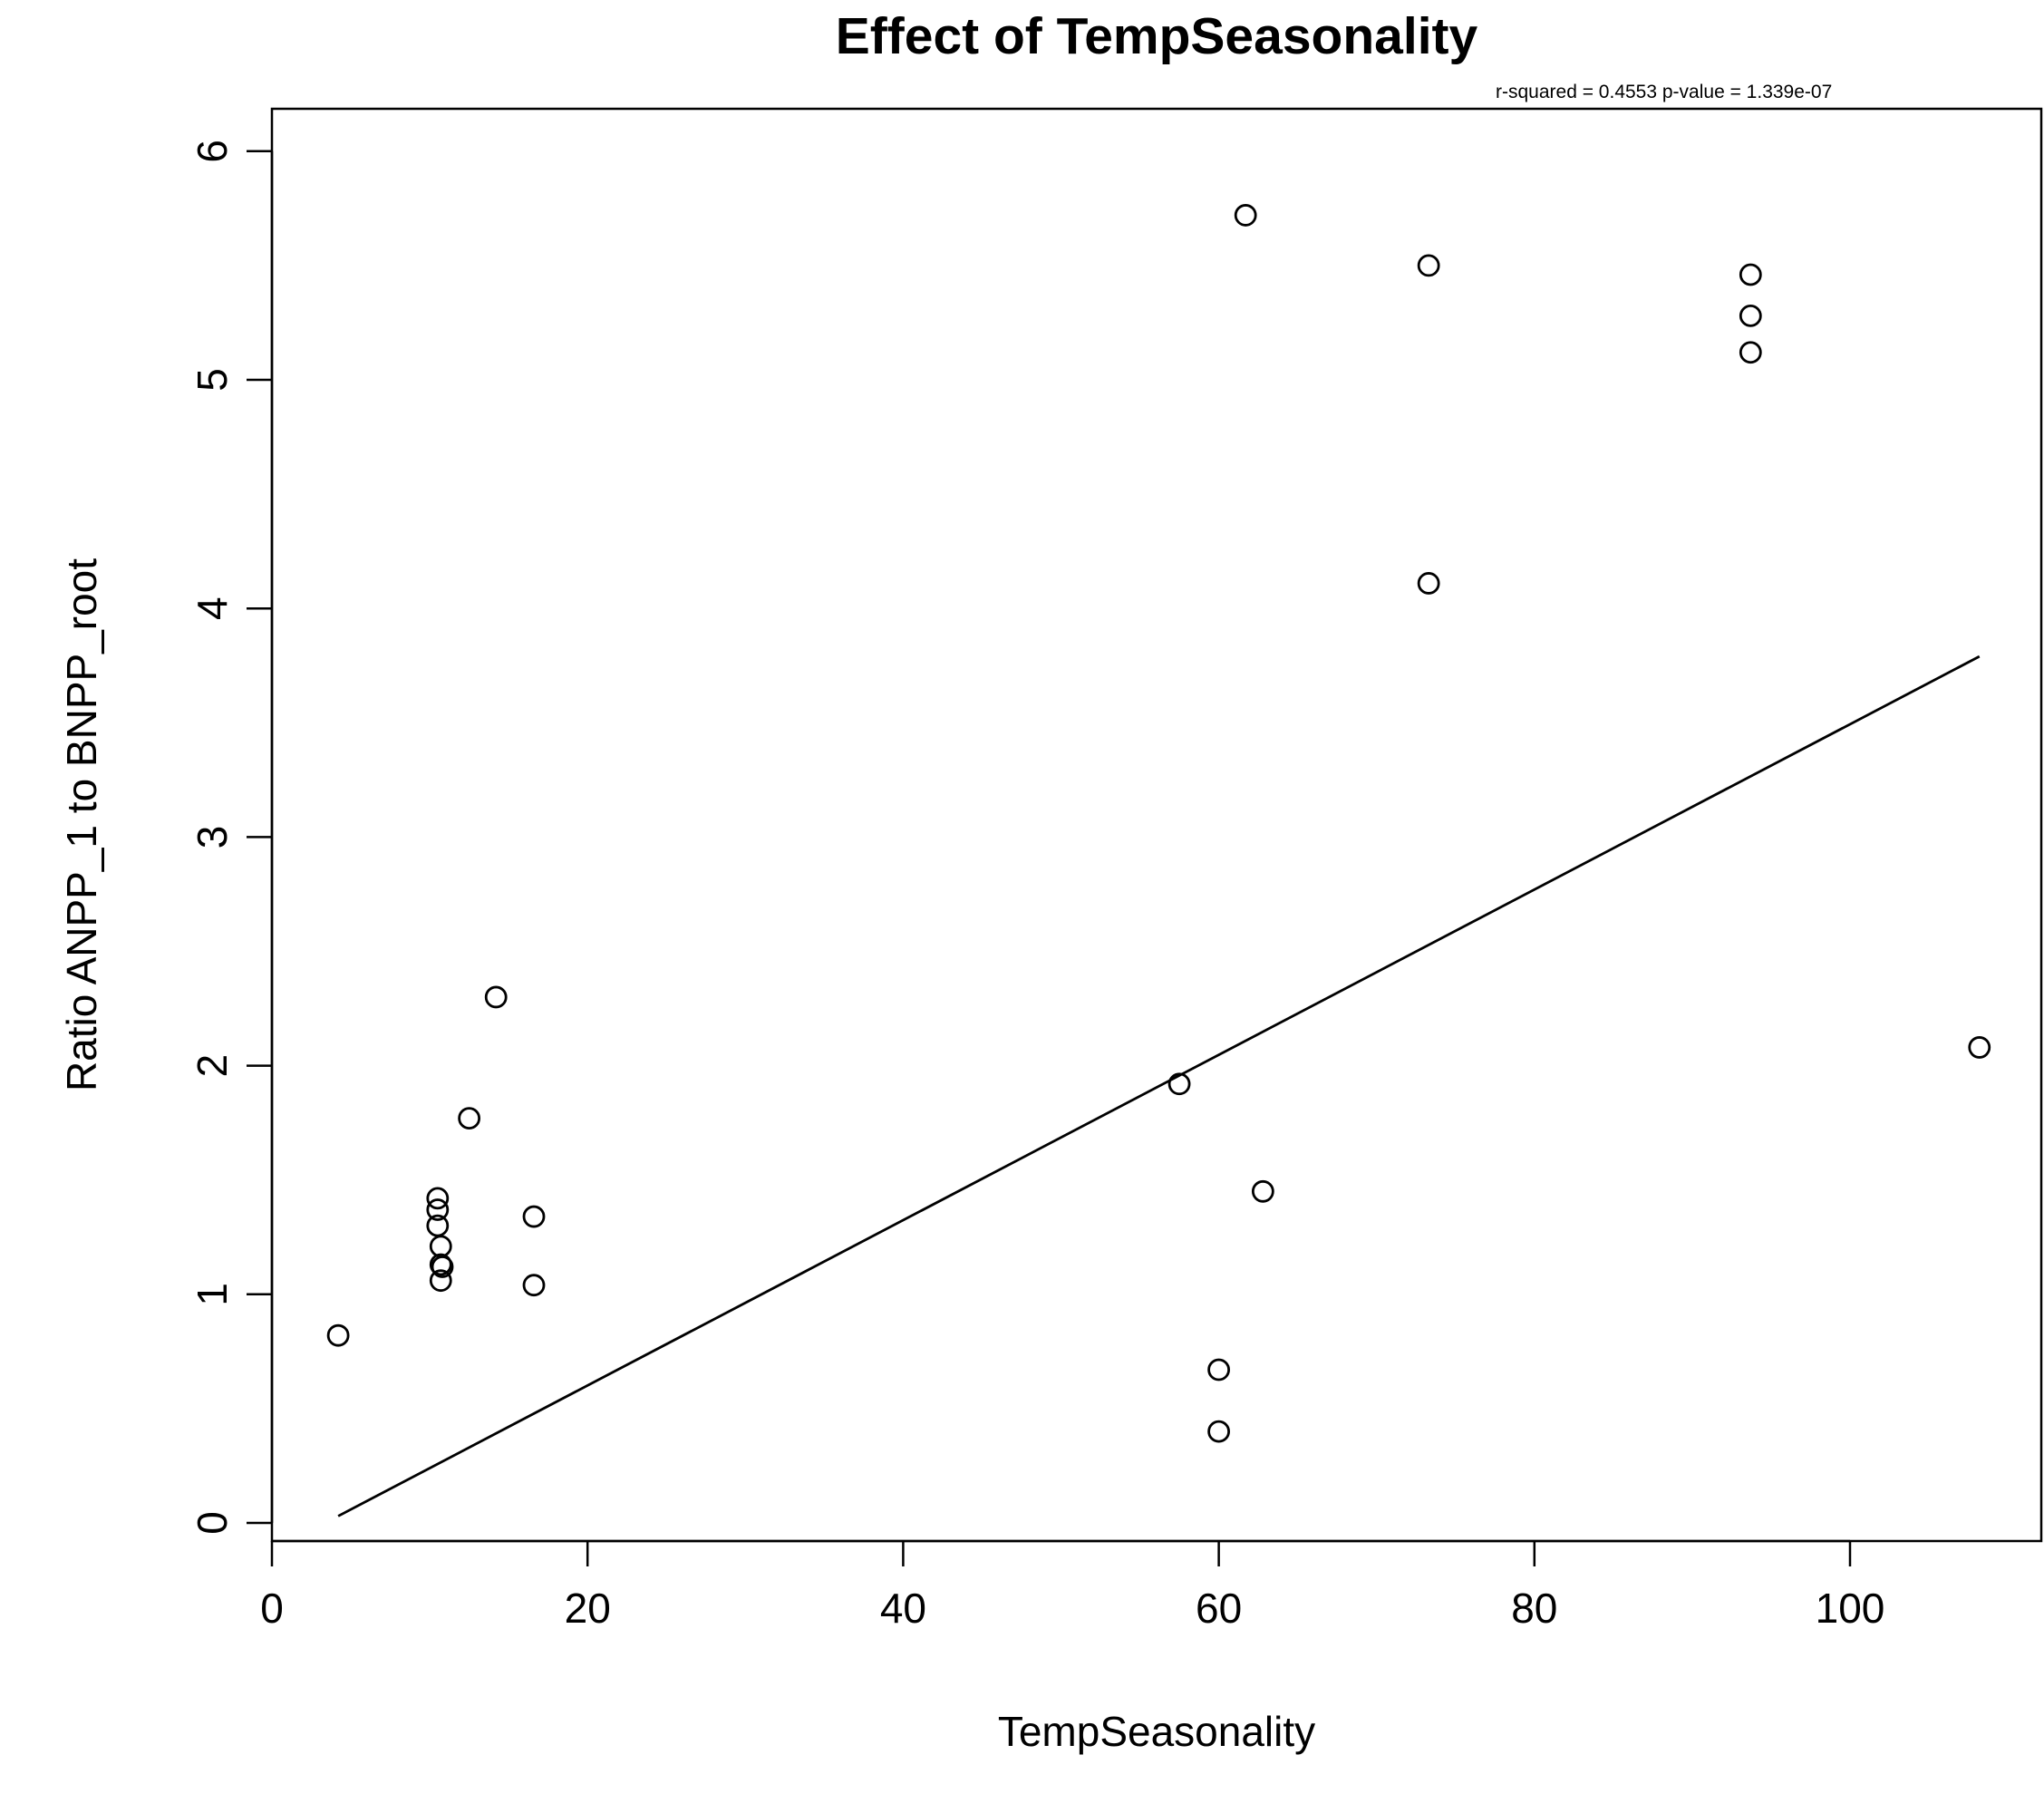  I want to click on x-axis-label: TempSeasonality, so click(1156, 1731).